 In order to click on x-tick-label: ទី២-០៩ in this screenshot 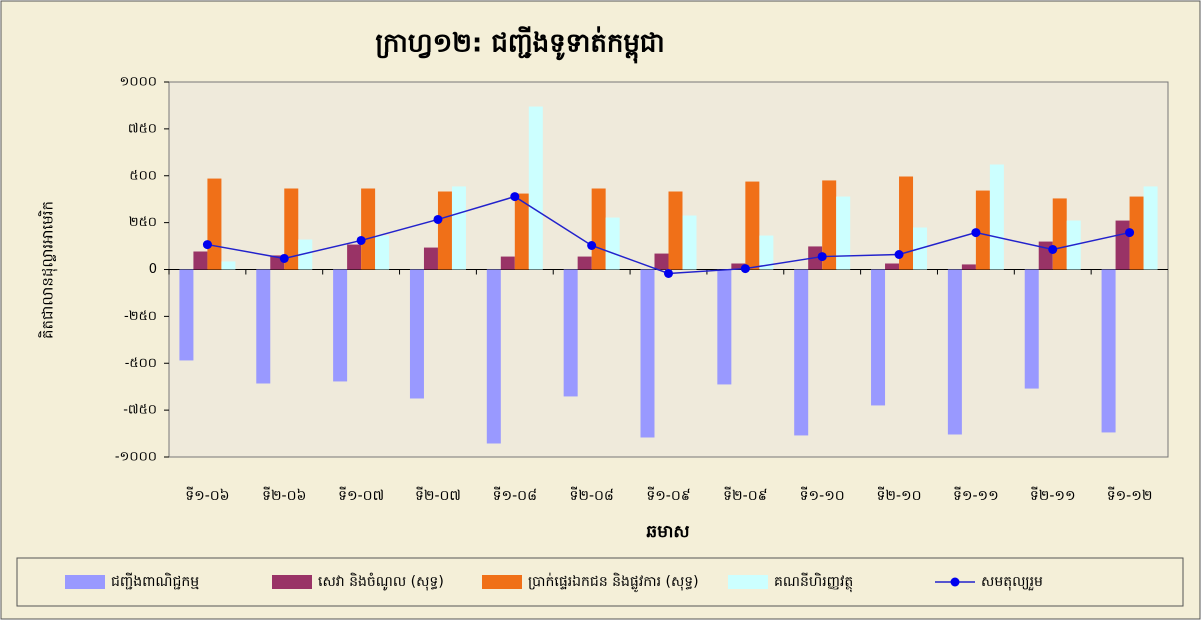, I will do `click(745, 495)`.